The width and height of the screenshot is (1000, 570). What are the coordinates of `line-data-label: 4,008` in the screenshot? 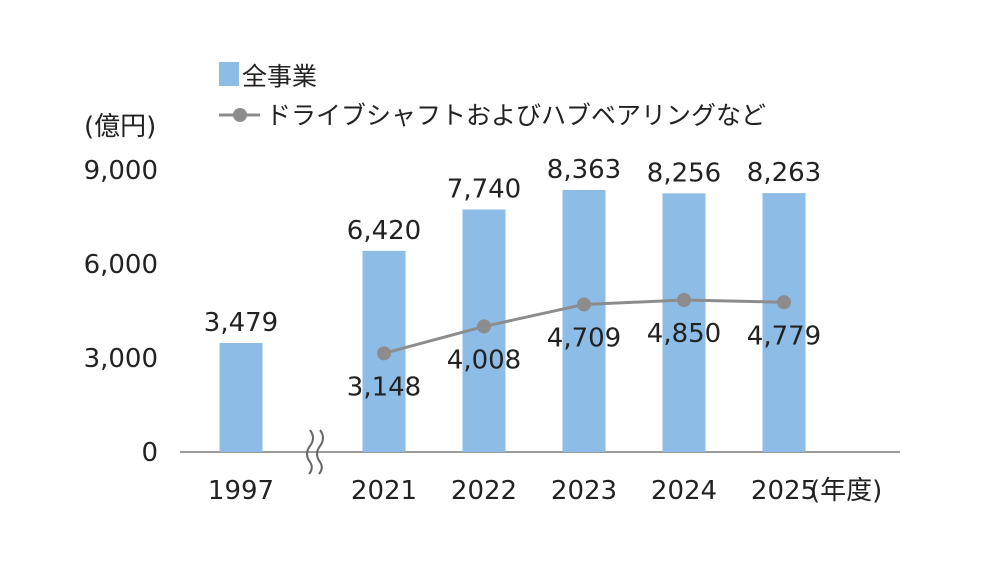 It's located at (484, 360).